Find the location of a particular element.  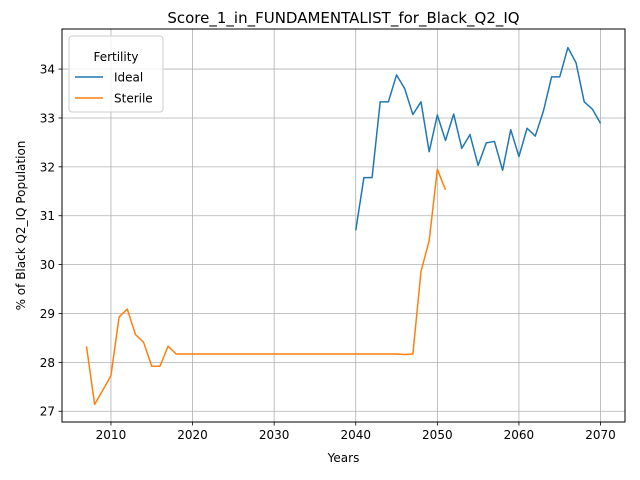

y-tick-label: 34 is located at coordinates (47, 70).